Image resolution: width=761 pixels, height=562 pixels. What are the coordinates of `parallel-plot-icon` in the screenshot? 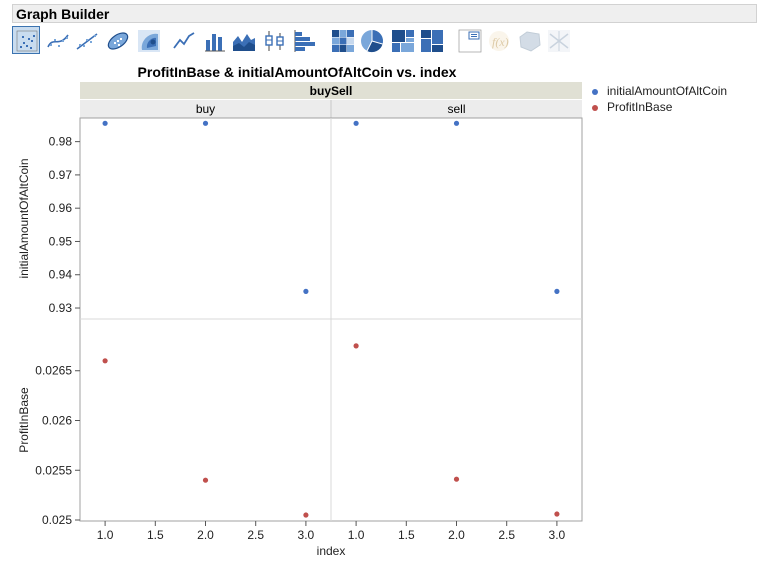 It's located at (559, 41).